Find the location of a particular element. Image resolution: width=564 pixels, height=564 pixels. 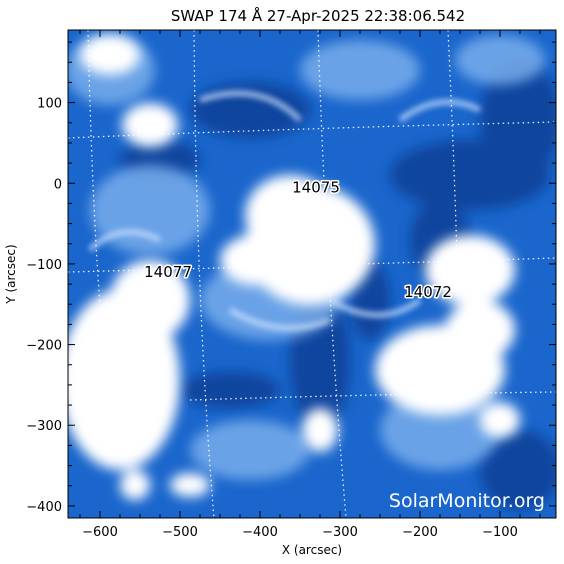

active-region-labels: 14075 14077 14072 is located at coordinates (298, 240).